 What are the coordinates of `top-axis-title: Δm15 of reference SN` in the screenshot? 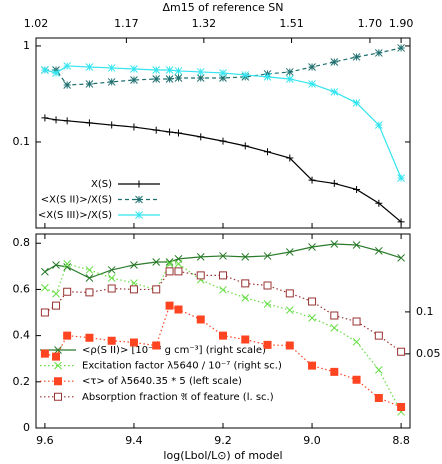 It's located at (222, 7).